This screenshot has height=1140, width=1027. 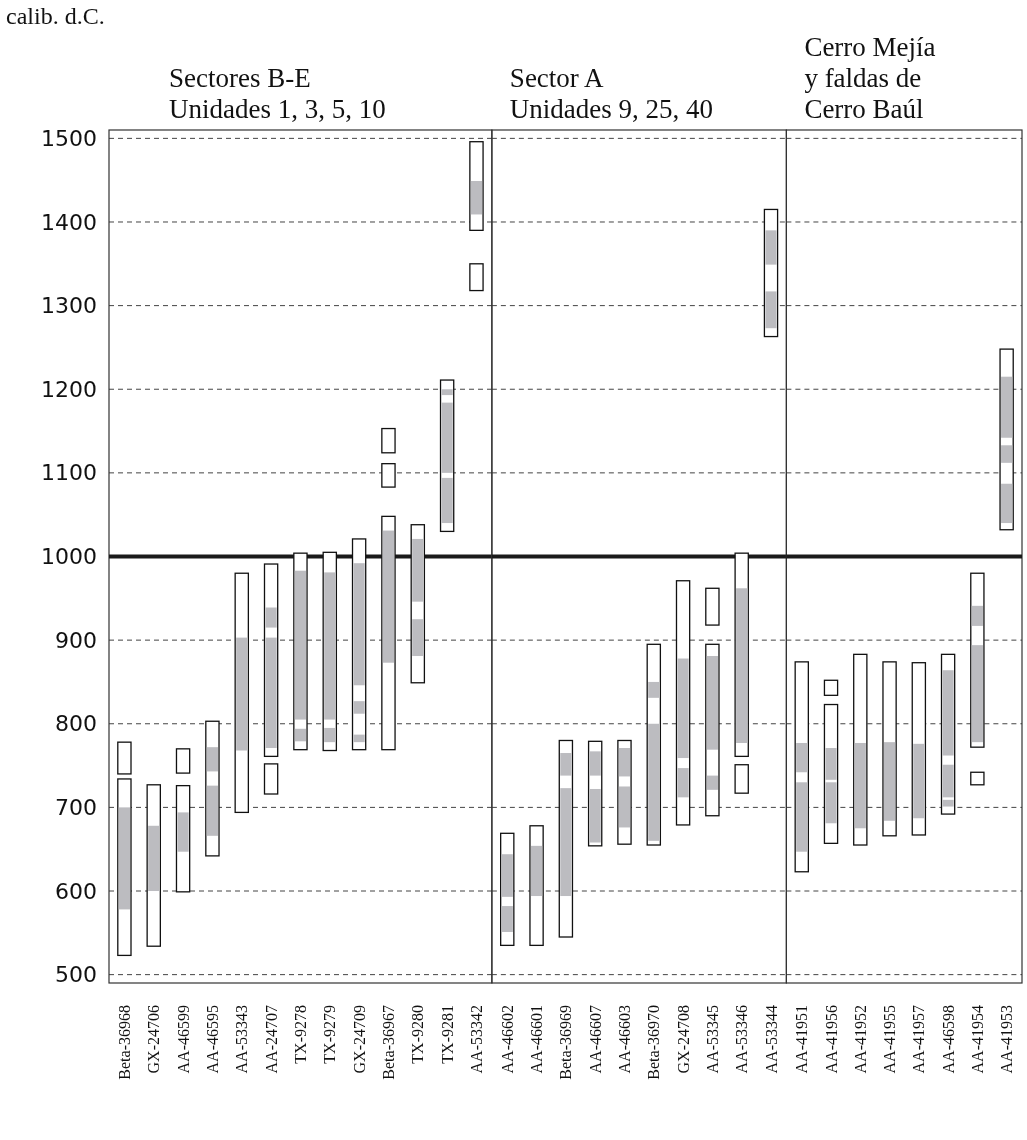 What do you see at coordinates (742, 1039) in the screenshot?
I see `x-tick-label: AA-53346` at bounding box center [742, 1039].